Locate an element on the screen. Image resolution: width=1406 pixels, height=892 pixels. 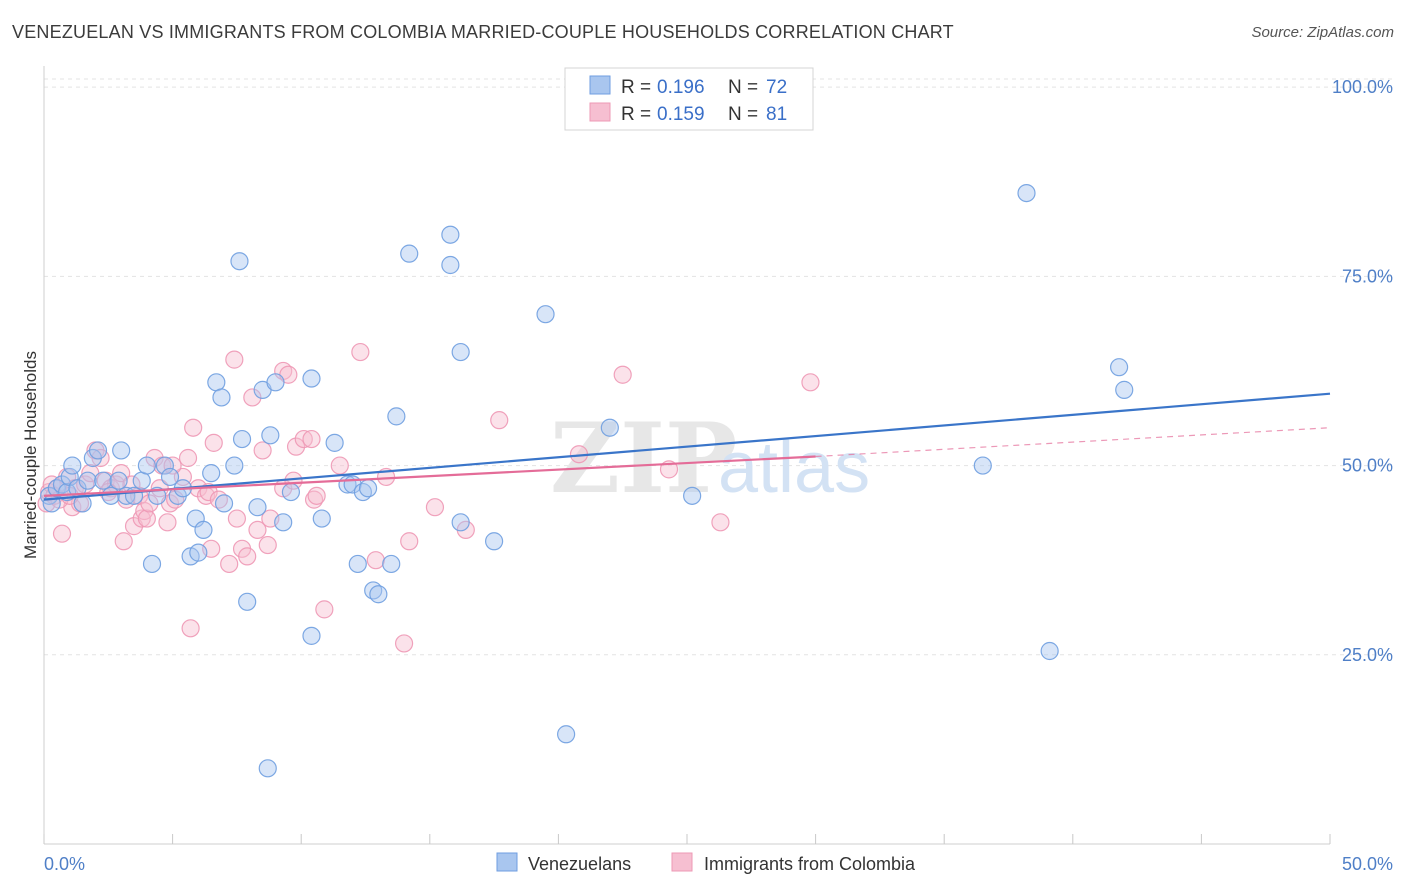
bottom-legend: Venezuelans Immigrants from Colombia is located at coordinates (706, 863).